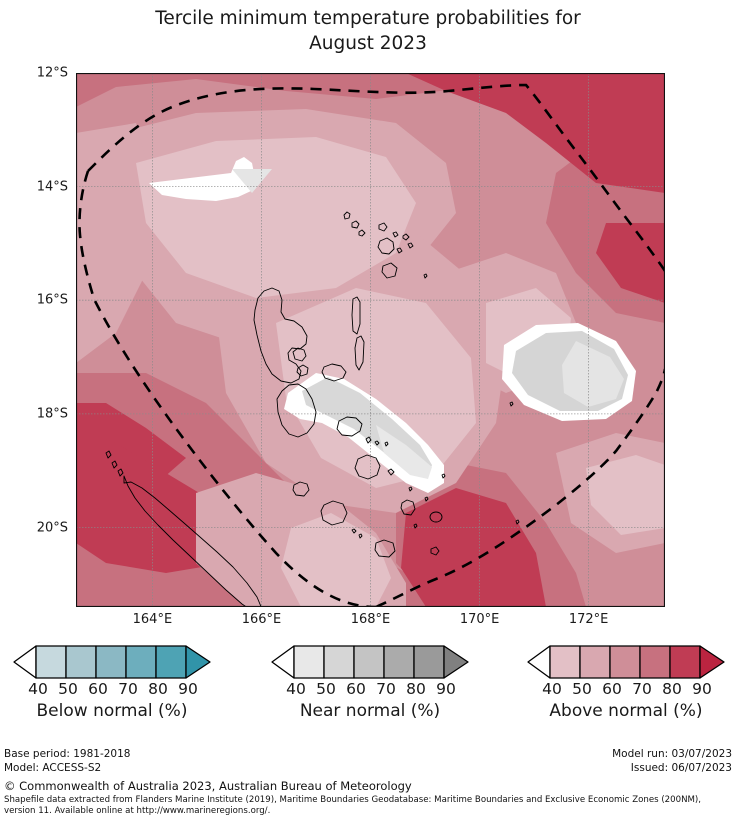 This screenshot has height=816, width=736. I want to click on legend-near-tick-1: 50, so click(326, 689).